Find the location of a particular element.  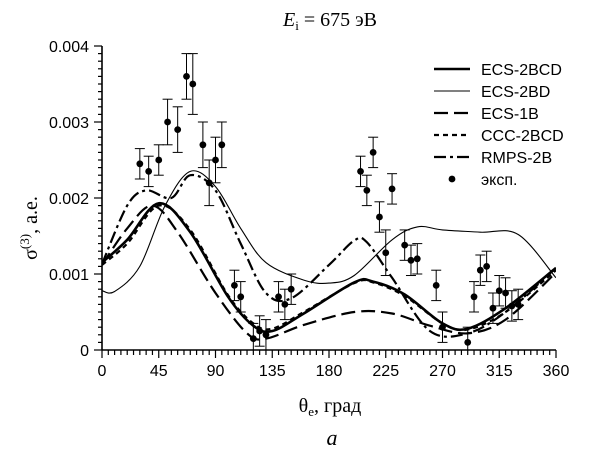

y-tick-label: 0 is located at coordinates (84, 351).